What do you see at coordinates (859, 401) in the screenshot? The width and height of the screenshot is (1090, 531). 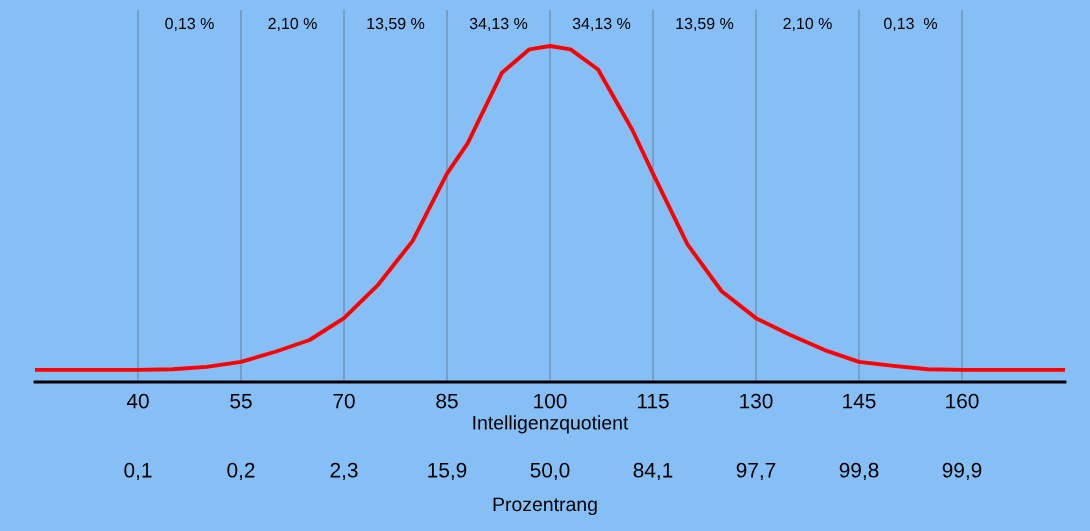 I see `x-tick-label: 145` at bounding box center [859, 401].